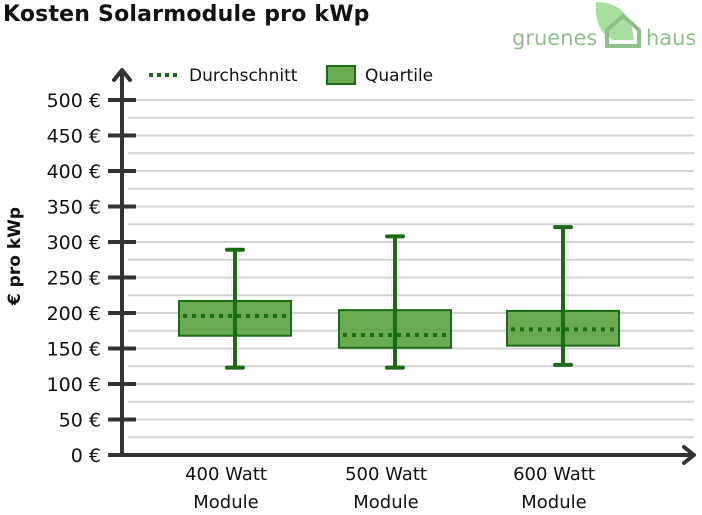 This screenshot has height=515, width=702. I want to click on y-tick-label: 100 €, so click(74, 385).